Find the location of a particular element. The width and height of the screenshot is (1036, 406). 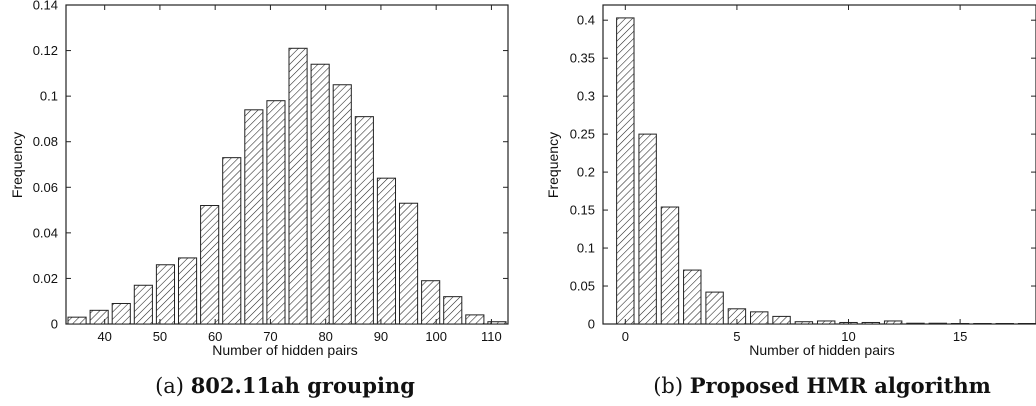

y-tick-label: 0.3 is located at coordinates (586, 96).